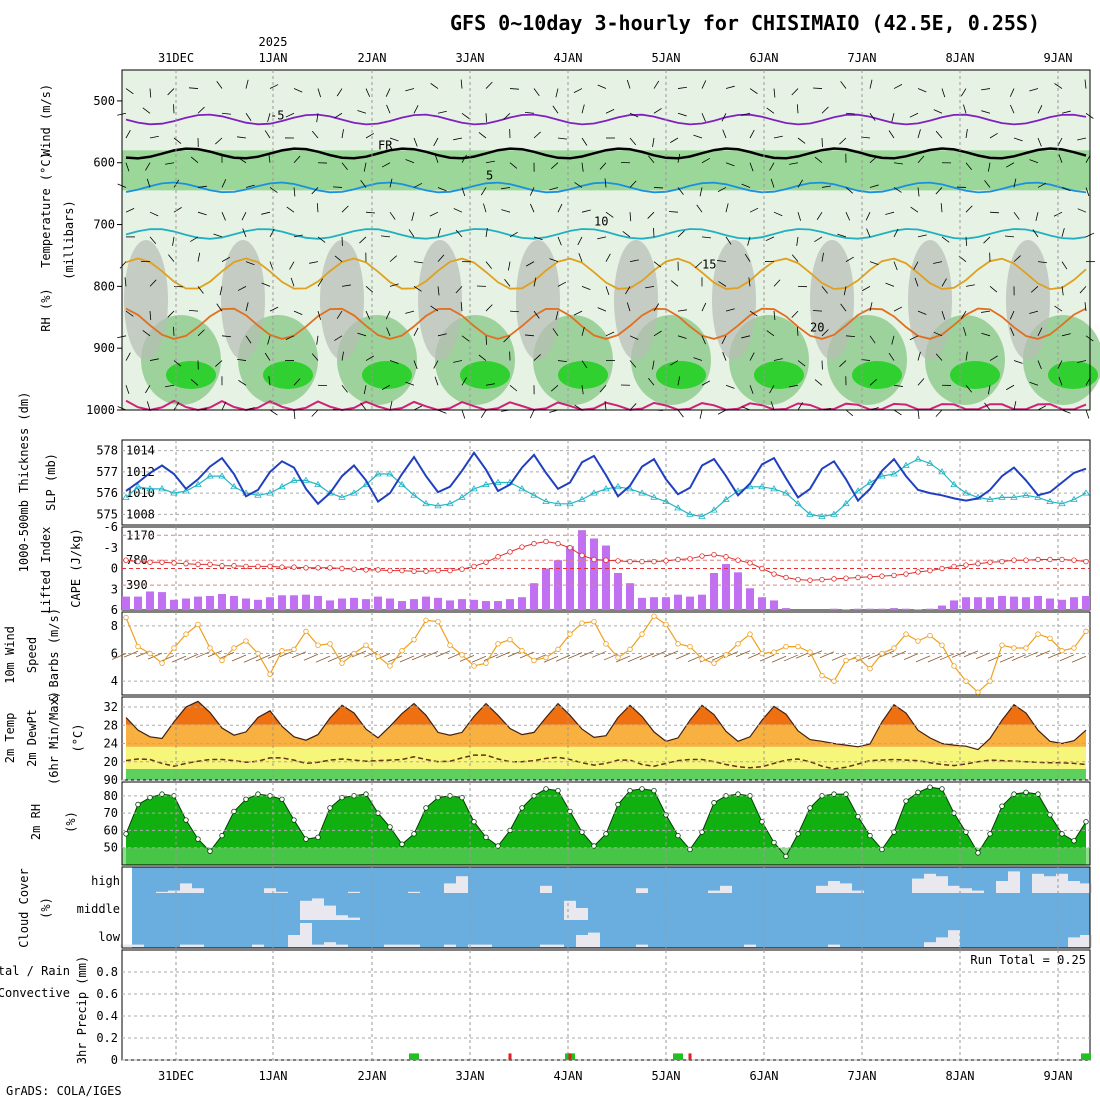 The height and width of the screenshot is (1100, 1100). I want to click on bottom-day-label: 9JAN, so click(1058, 1076).